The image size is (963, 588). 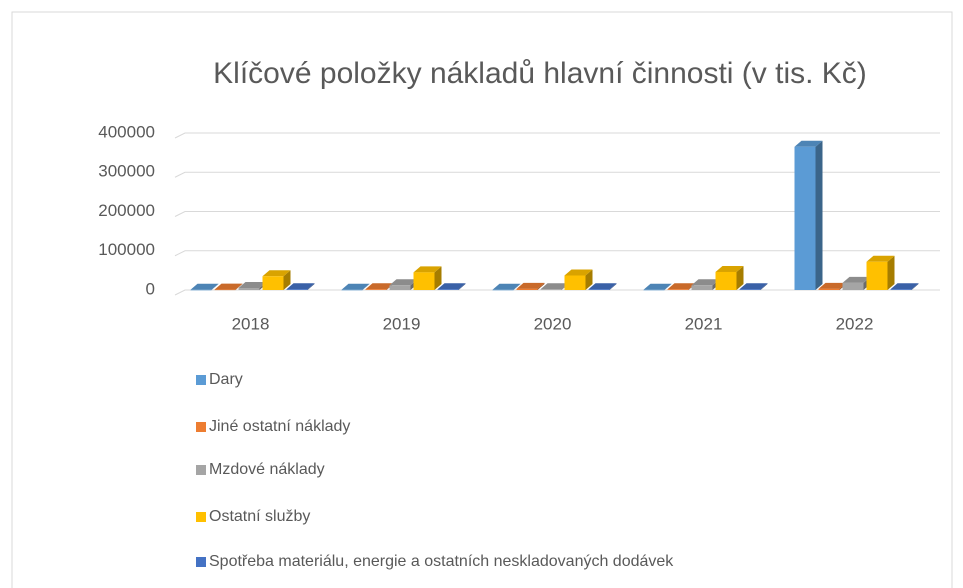 I want to click on legend-label: Jiné ostatní náklady, so click(x=279, y=426).